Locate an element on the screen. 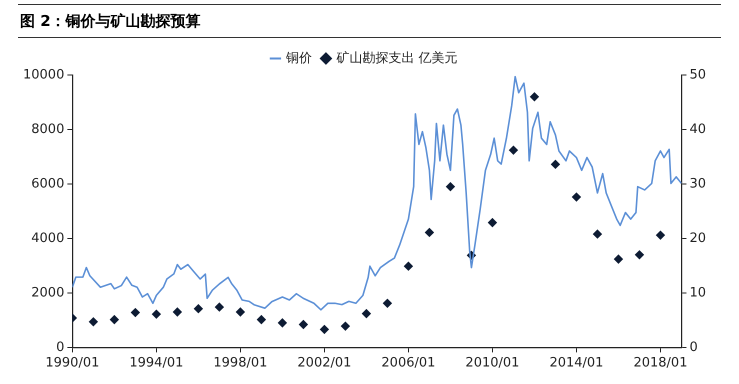 This screenshot has height=384, width=739. x-tick-label: 2014/01 is located at coordinates (576, 363).